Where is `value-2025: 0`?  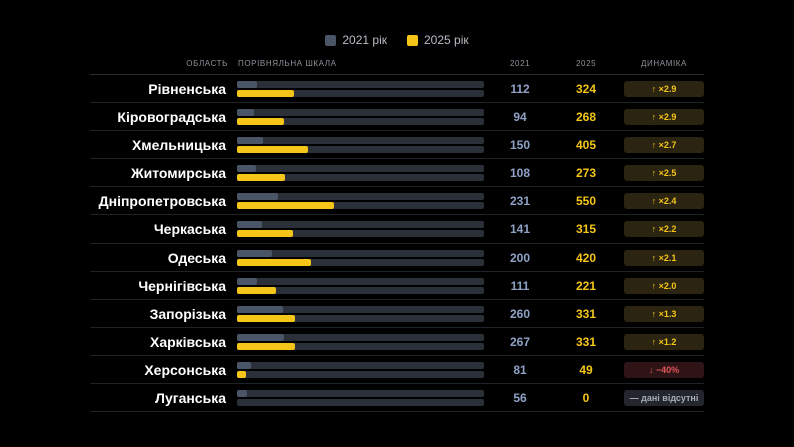 value-2025: 0 is located at coordinates (586, 398).